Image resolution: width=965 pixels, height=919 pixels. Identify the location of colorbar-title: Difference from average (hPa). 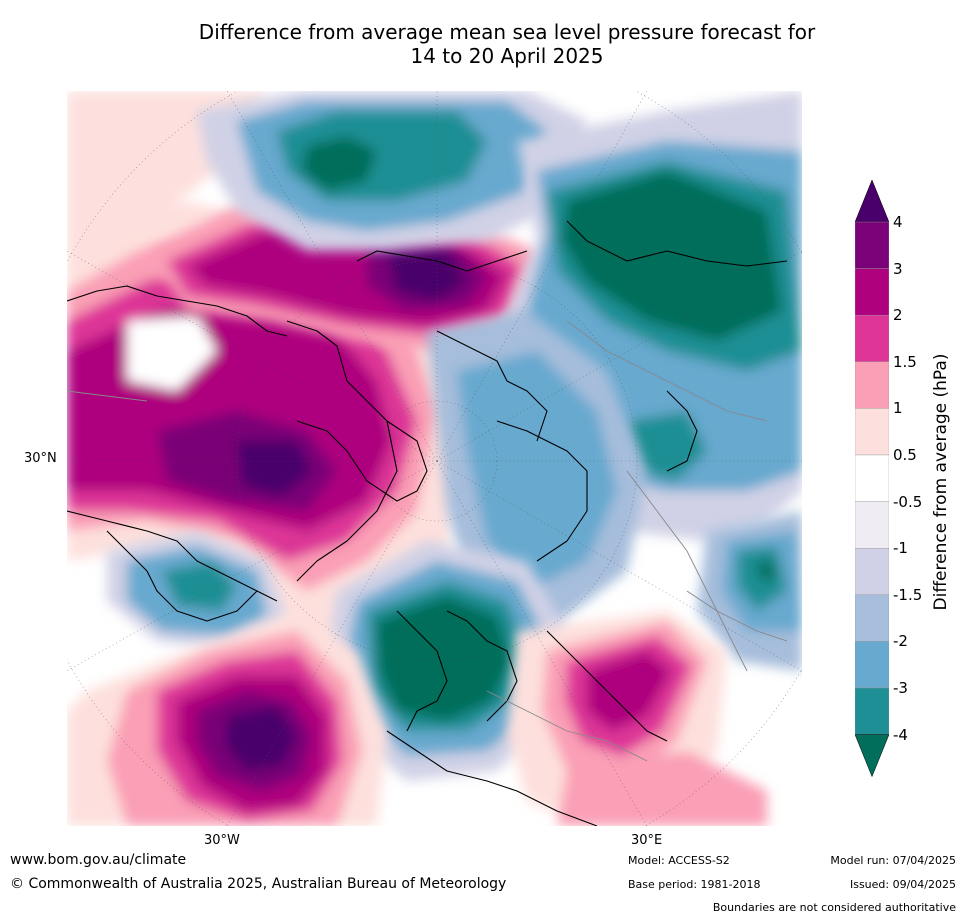
(941, 482).